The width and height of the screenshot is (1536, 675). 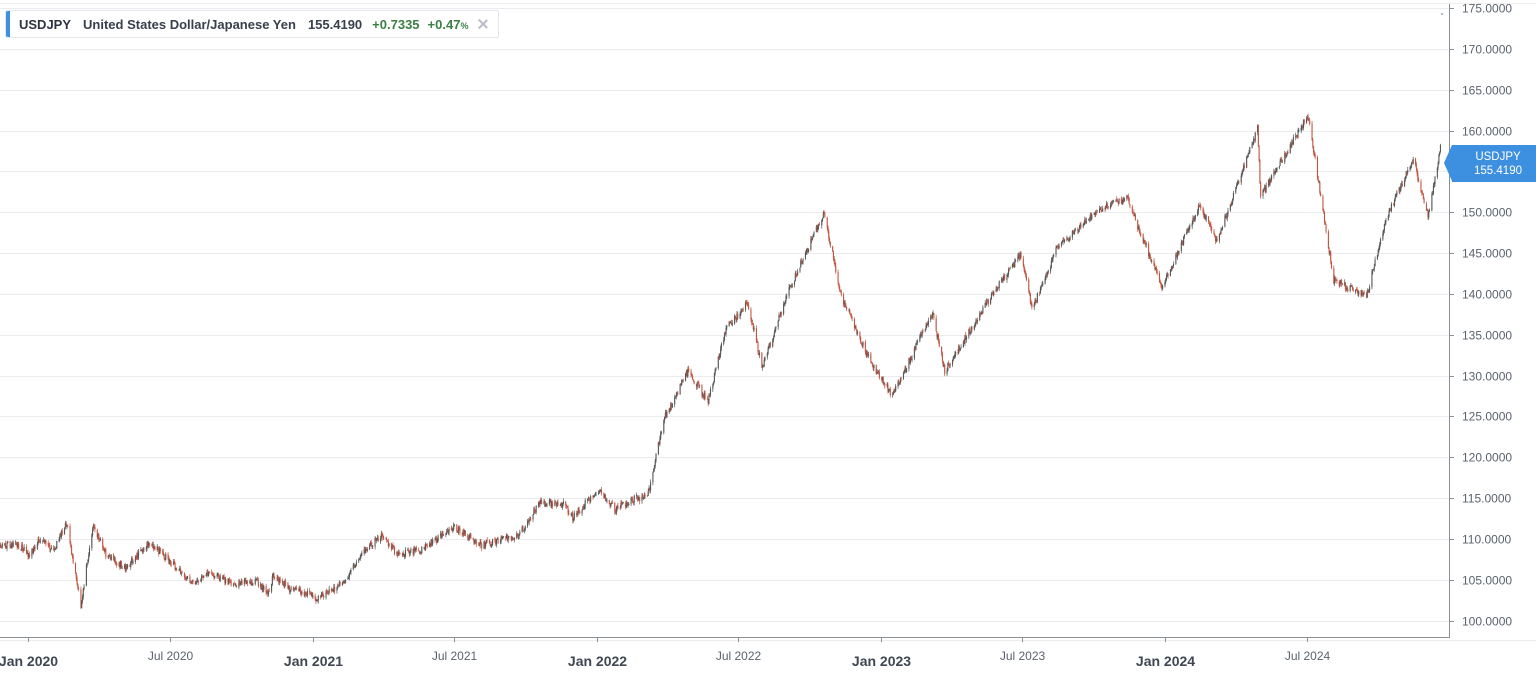 I want to click on y-tick-label: 140.0000, so click(x=1487, y=295).